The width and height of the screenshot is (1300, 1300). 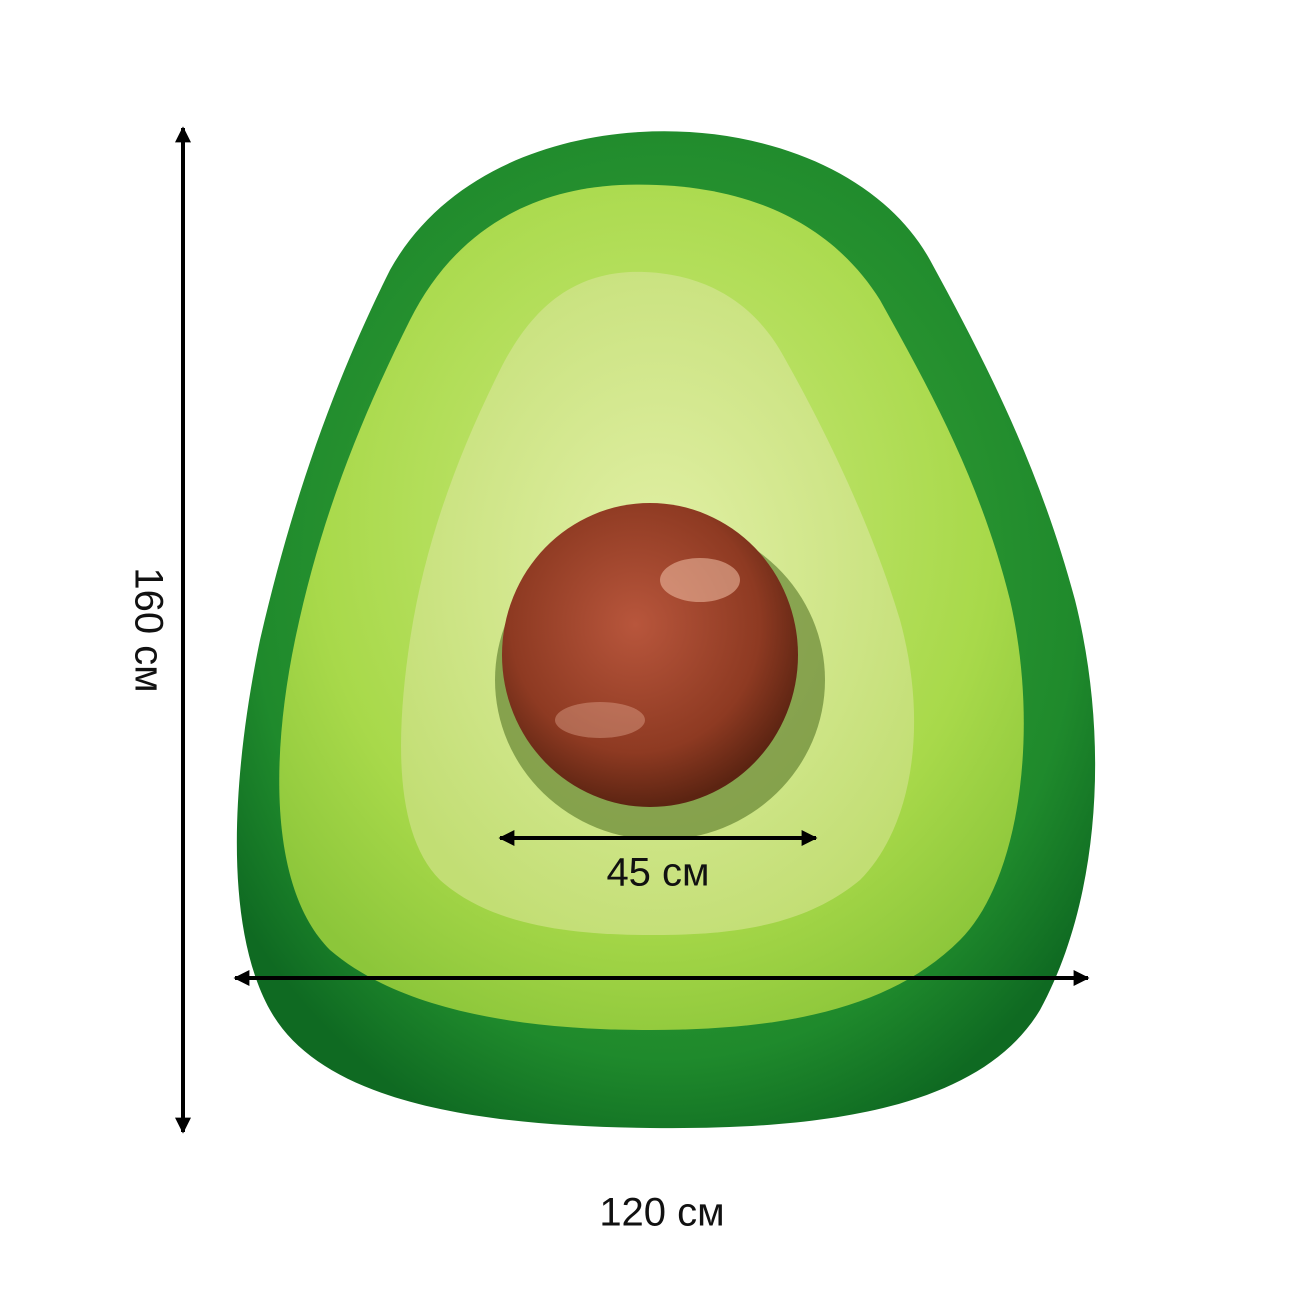 I want to click on width-label: 120 см, so click(x=661, y=1213).